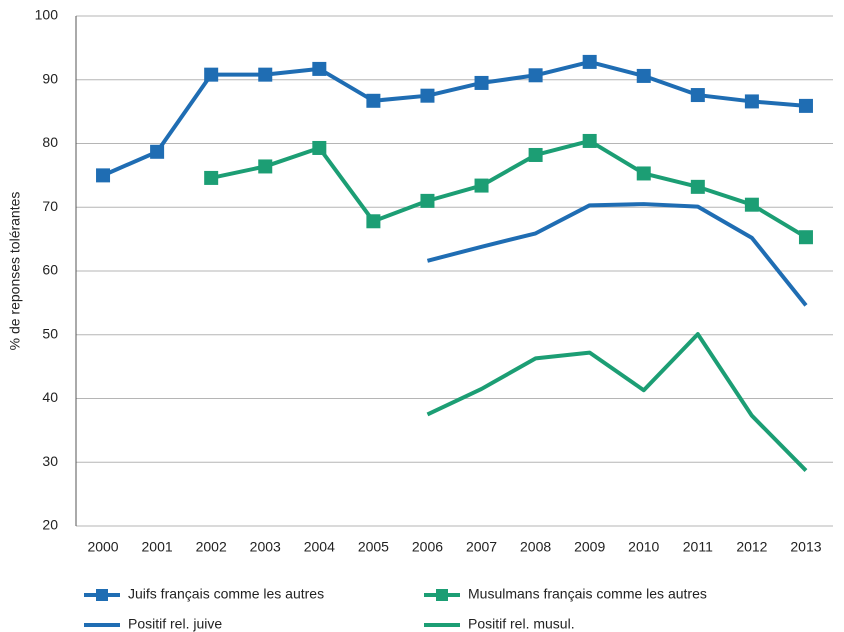  Describe the element at coordinates (15, 271) in the screenshot. I see `y-axis-label: % de reponses tolérantes` at that location.